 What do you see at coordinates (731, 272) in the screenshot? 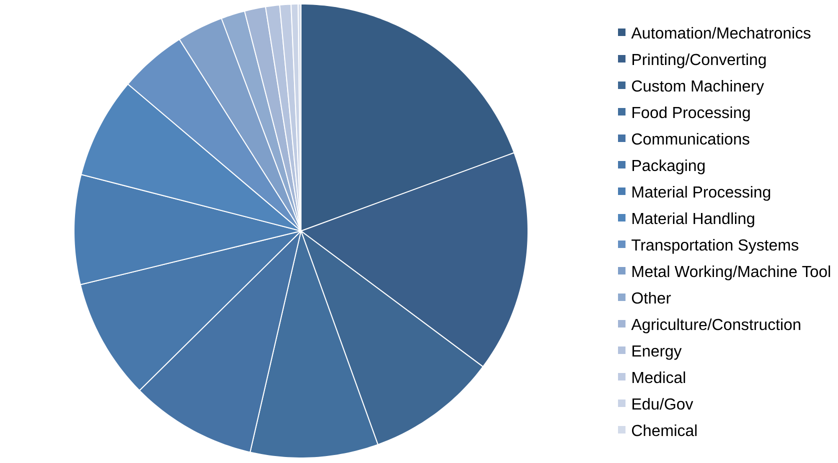
I see `legend-label: Metal Working/Machine Tool` at bounding box center [731, 272].